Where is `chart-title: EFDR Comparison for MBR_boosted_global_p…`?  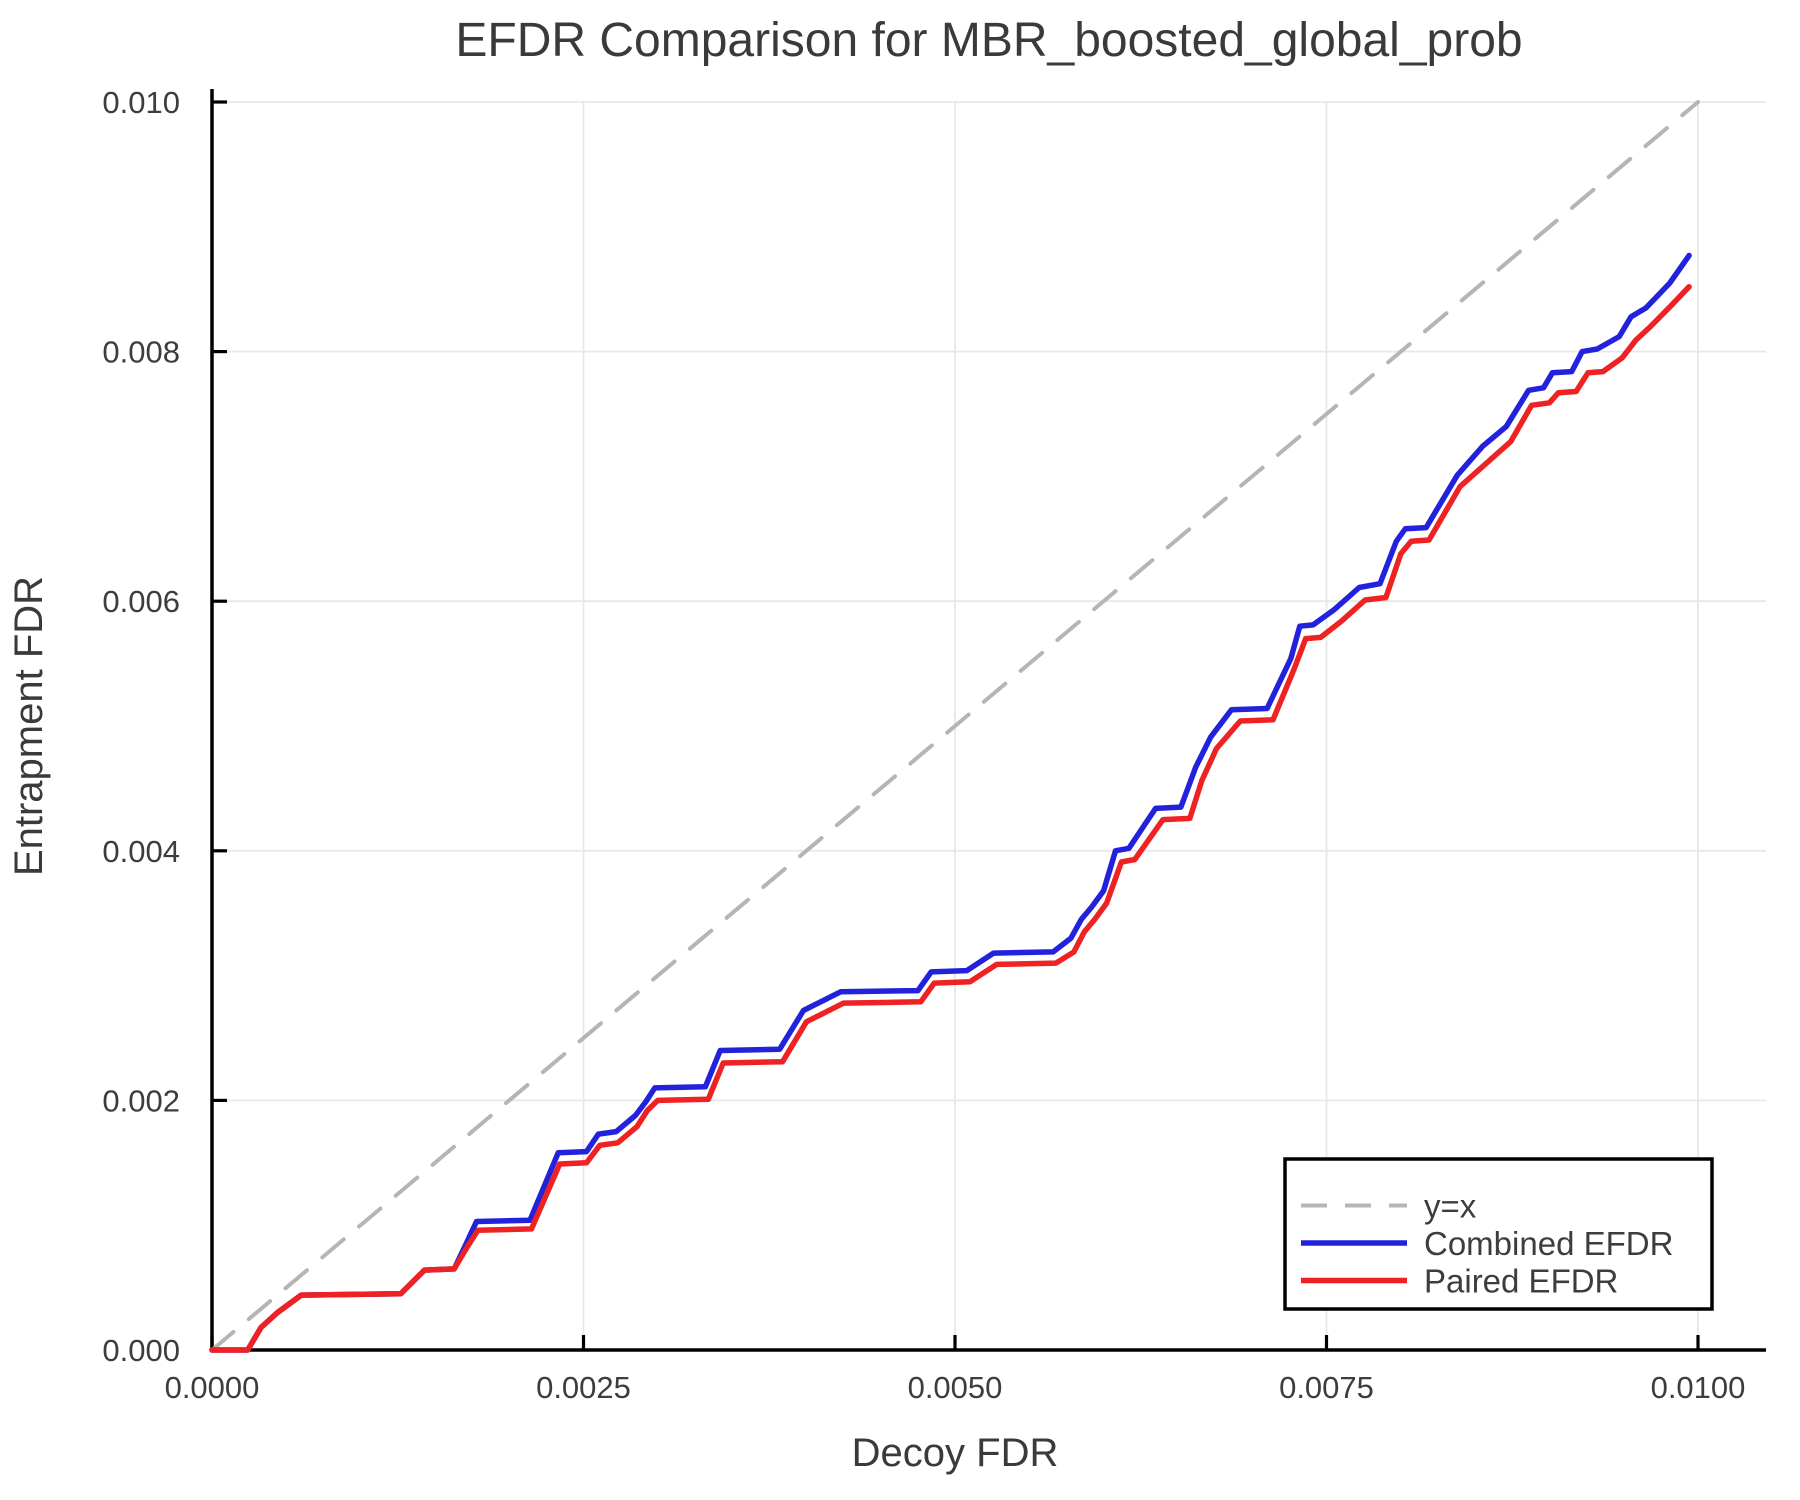 chart-title: EFDR Comparison for MBR_boosted_global_p… is located at coordinates (988, 40).